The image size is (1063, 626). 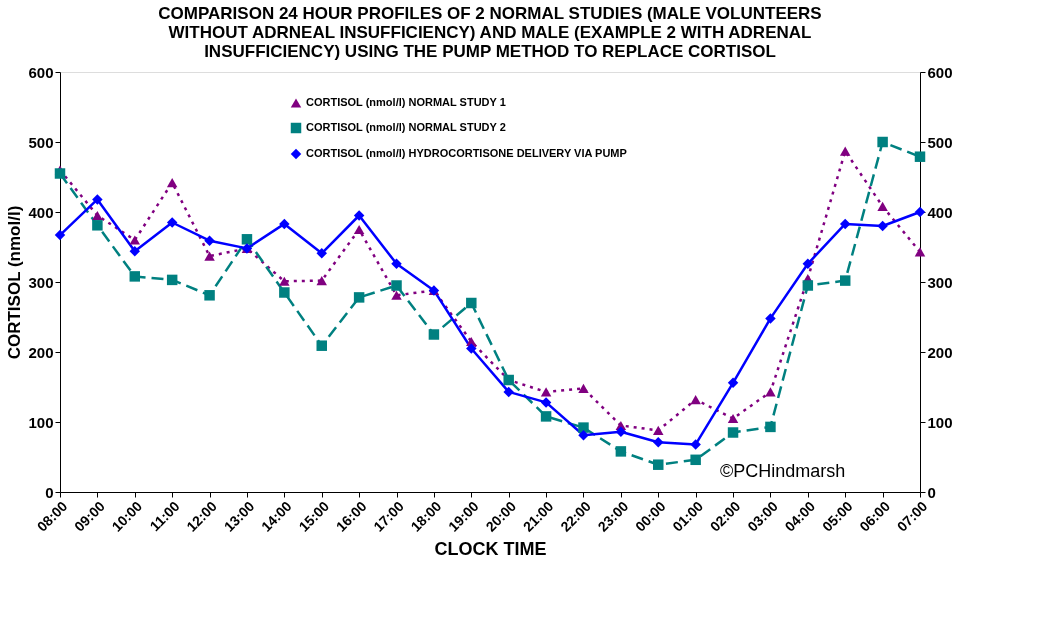 I want to click on y-tick-label: 200, so click(x=41, y=352).